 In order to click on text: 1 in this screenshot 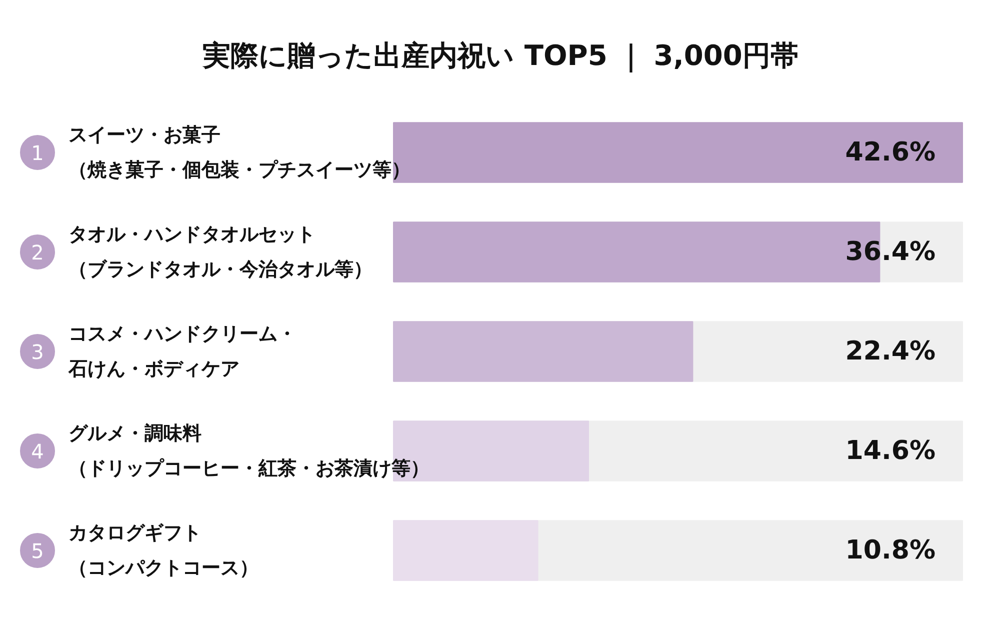, I will do `click(37, 153)`.